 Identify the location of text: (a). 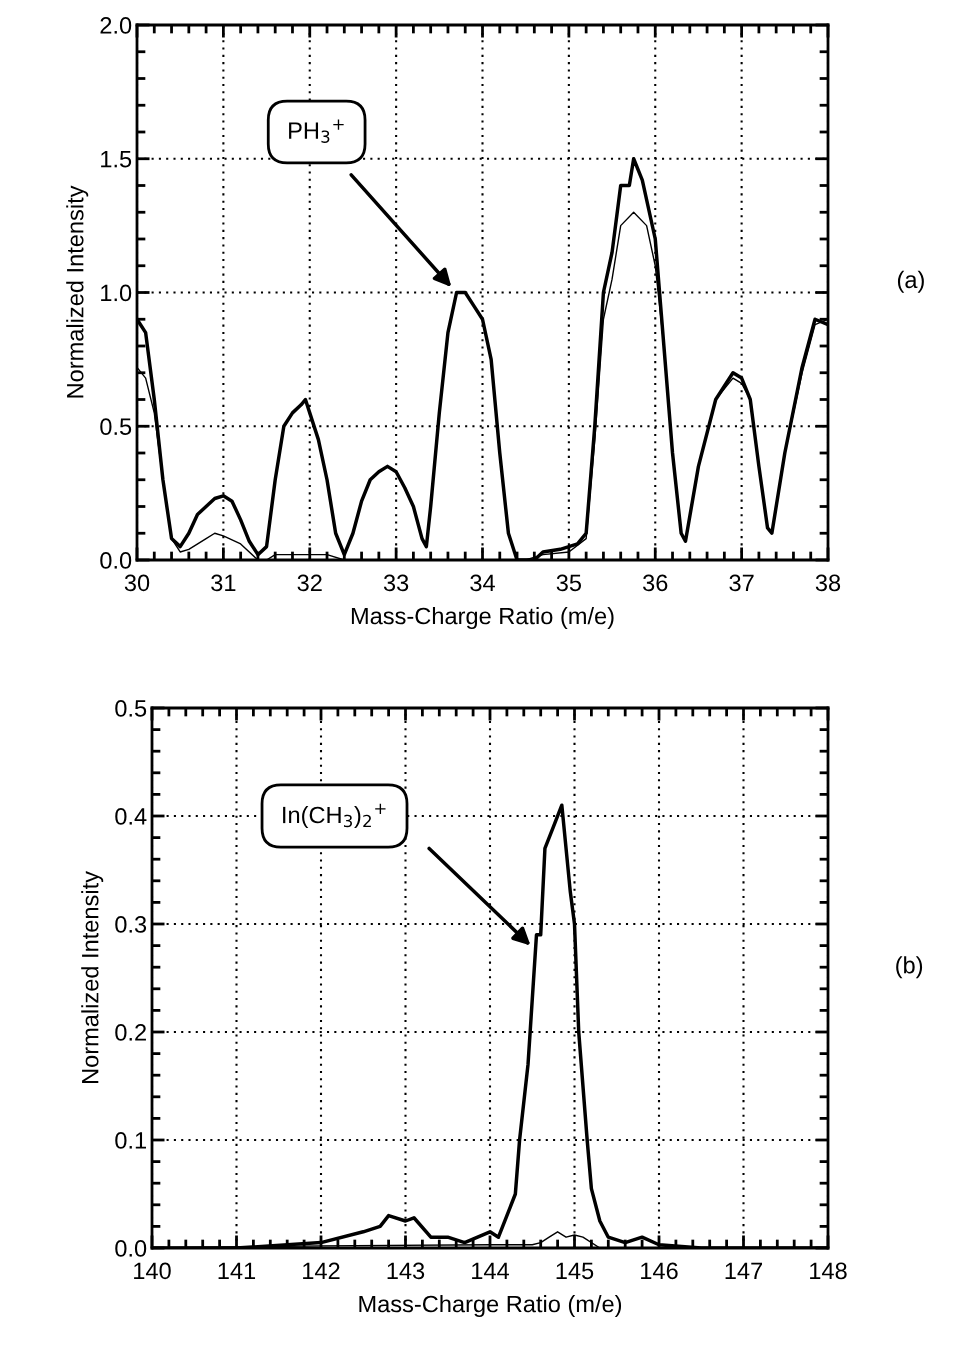
(910, 281).